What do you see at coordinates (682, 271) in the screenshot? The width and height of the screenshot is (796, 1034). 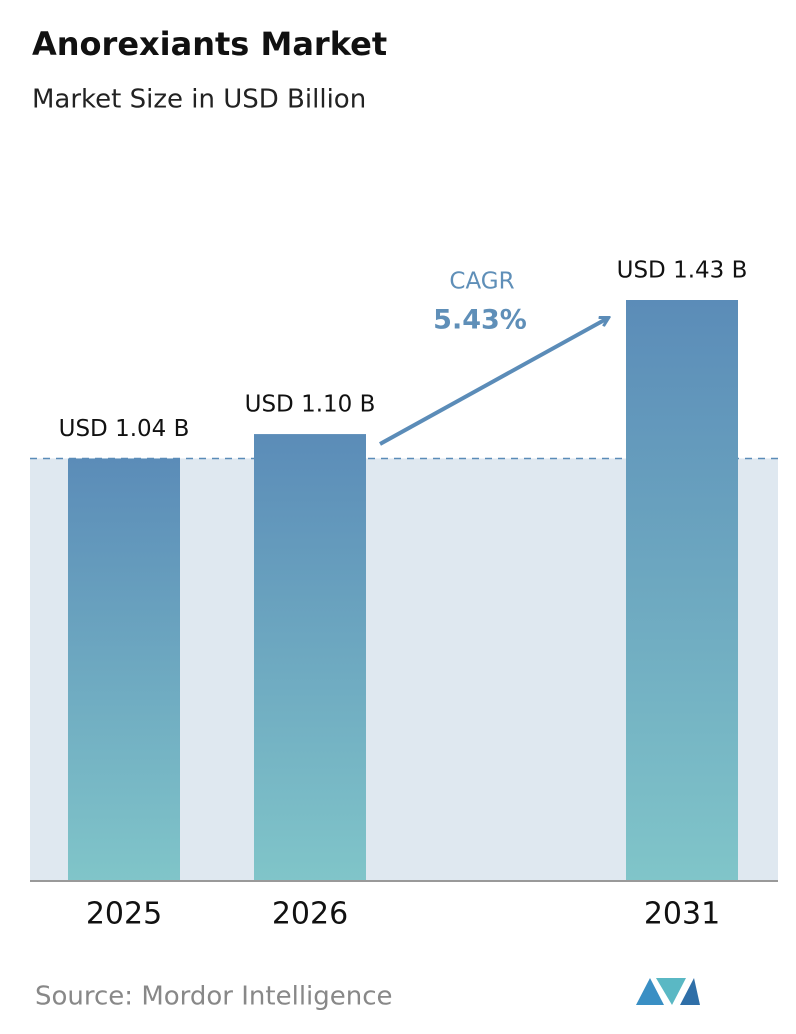 I see `value-label: USD 1.43 B` at bounding box center [682, 271].